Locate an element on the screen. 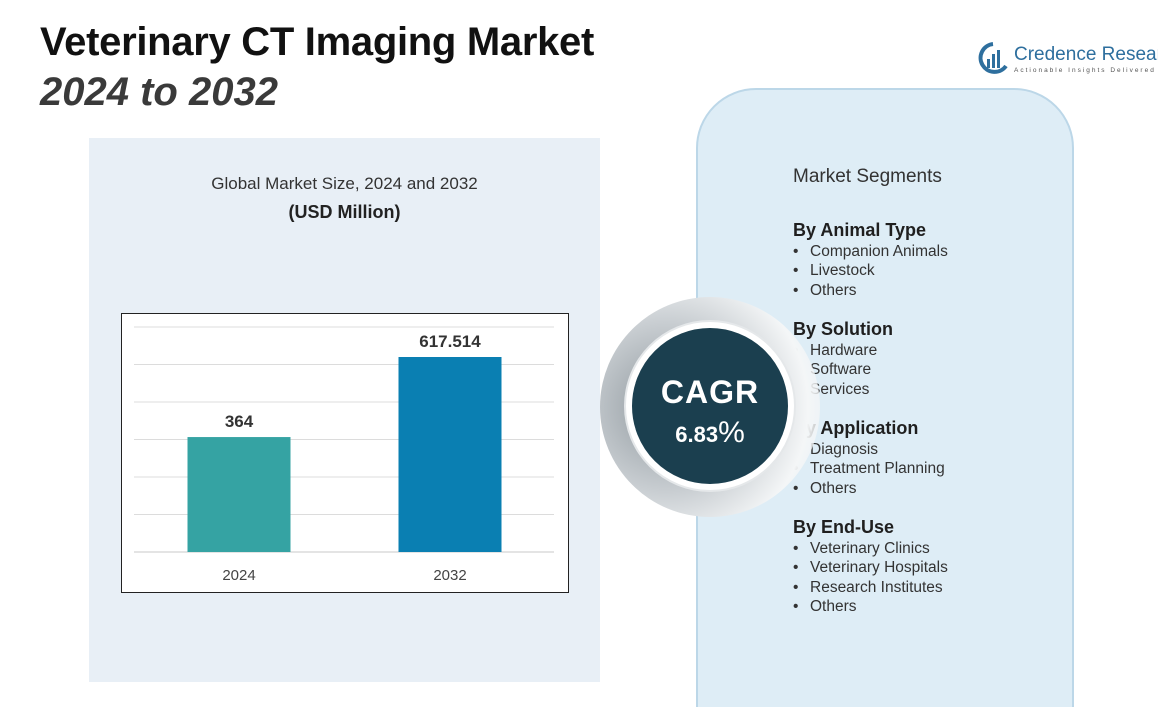 This screenshot has width=1158, height=707. segment-group-title: By End-Use is located at coordinates (844, 527).